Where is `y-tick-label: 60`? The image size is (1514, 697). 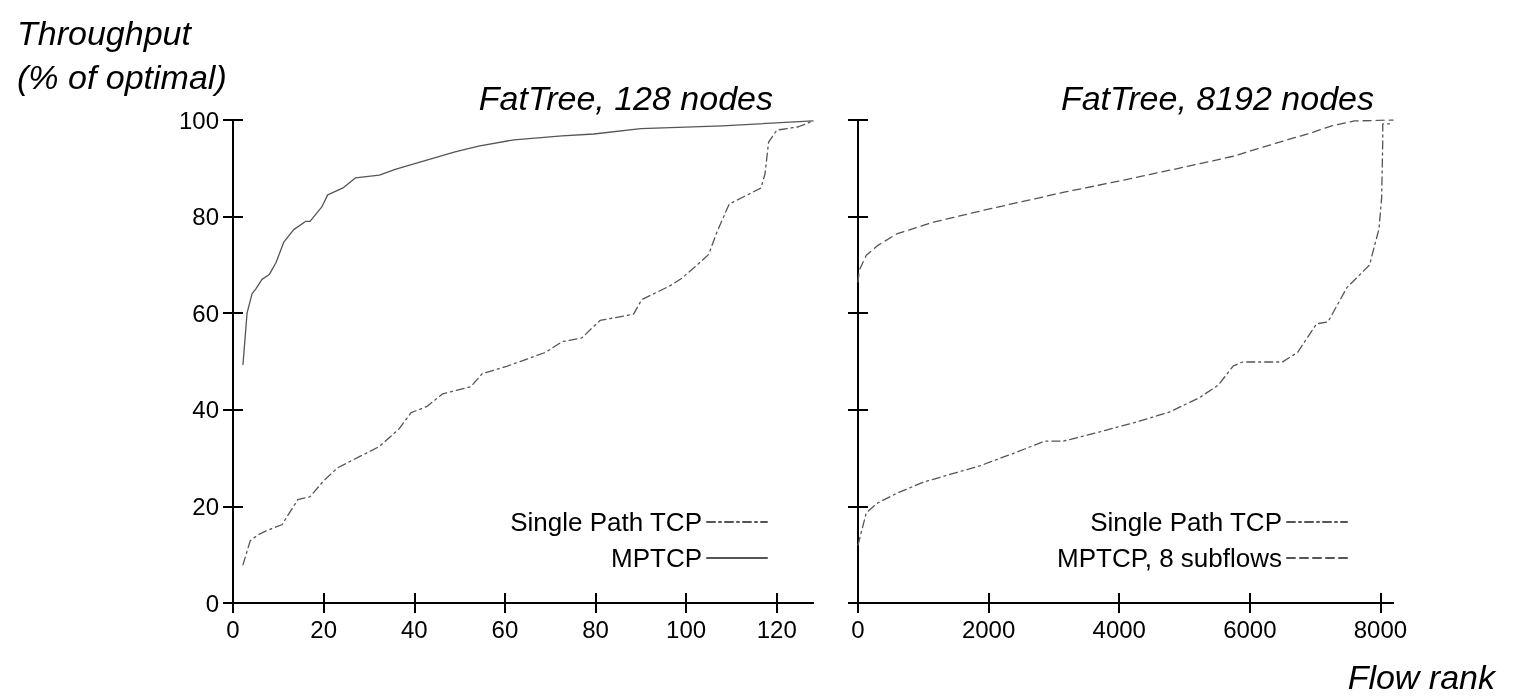
y-tick-label: 60 is located at coordinates (205, 313).